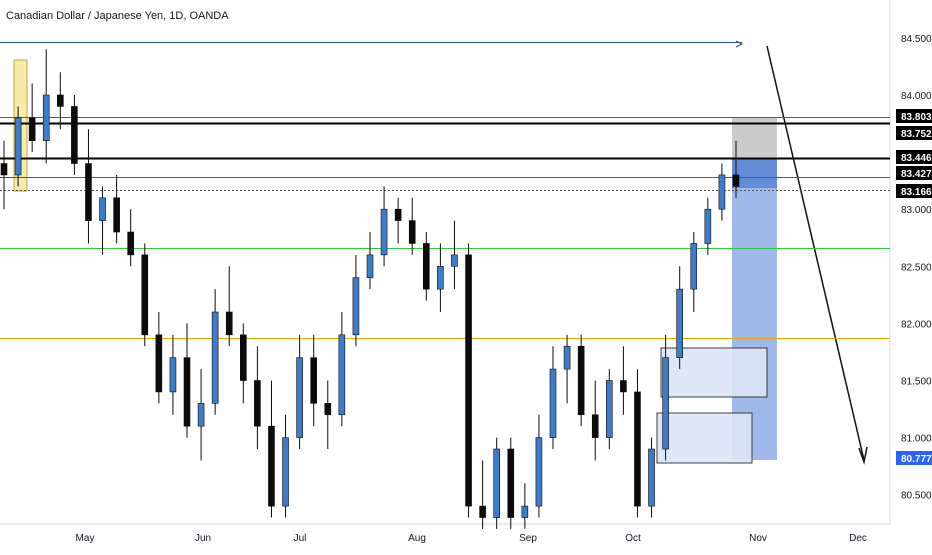 The width and height of the screenshot is (932, 555). What do you see at coordinates (758, 538) in the screenshot?
I see `x-tick-label: Nov` at bounding box center [758, 538].